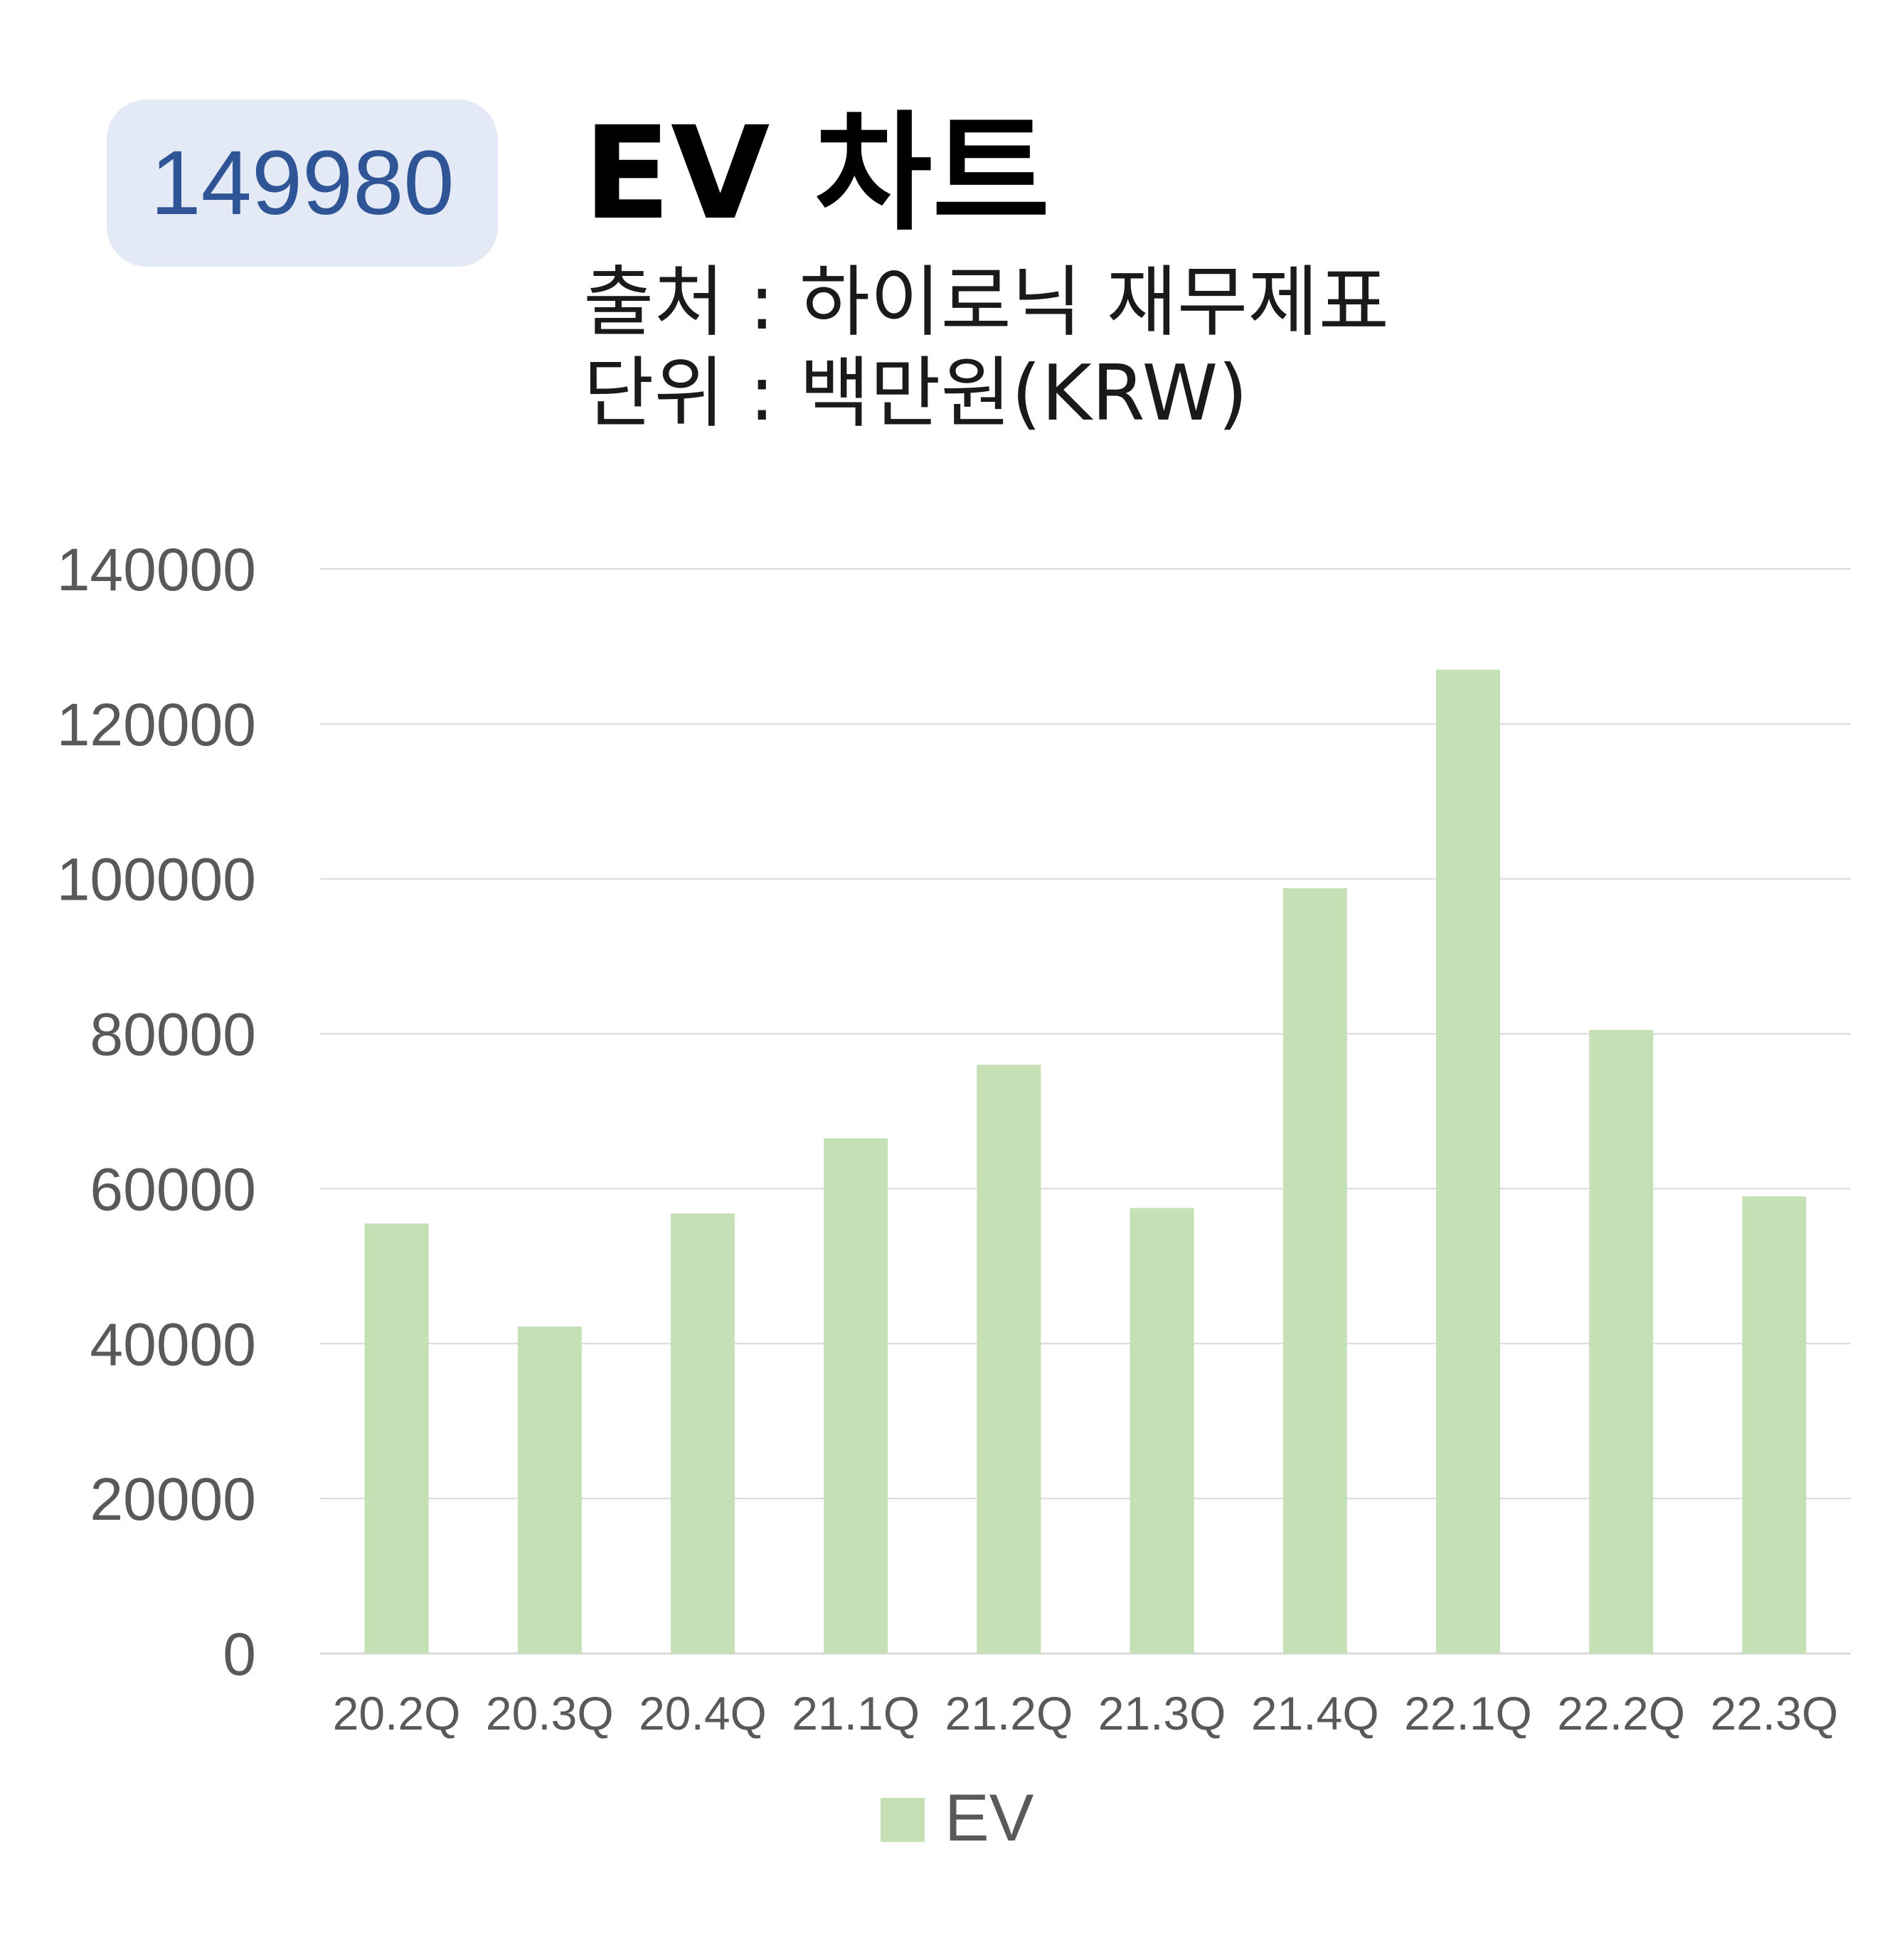 This screenshot has height=1960, width=1897. Describe the element at coordinates (1621, 1713) in the screenshot. I see `x-tick-label: 22.2Q` at that location.